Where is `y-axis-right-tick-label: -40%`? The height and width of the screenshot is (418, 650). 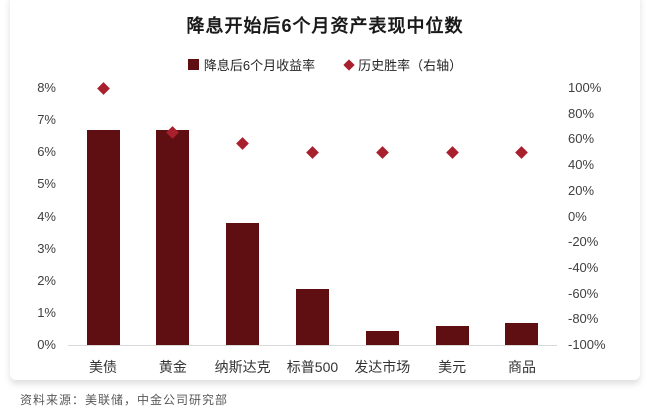 y-axis-right-tick-label: -40% is located at coordinates (583, 267).